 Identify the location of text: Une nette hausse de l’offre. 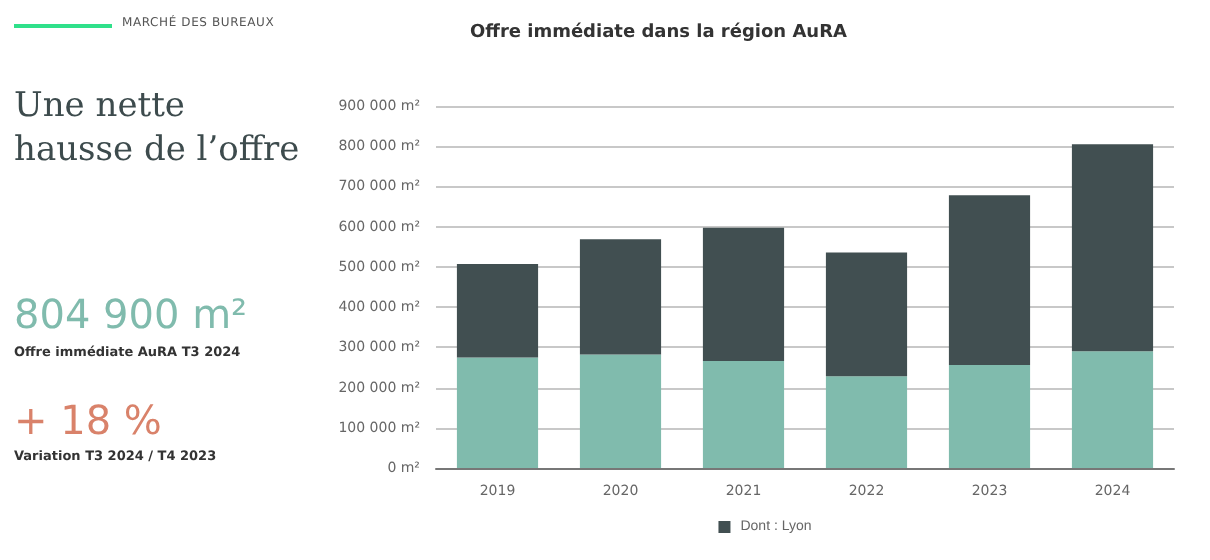
(158, 128).